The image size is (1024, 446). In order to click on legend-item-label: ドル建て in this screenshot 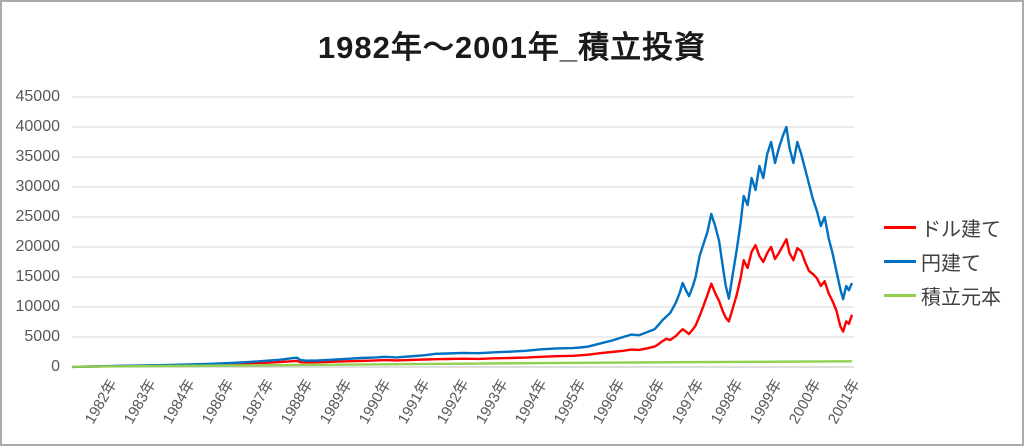, I will do `click(961, 229)`.